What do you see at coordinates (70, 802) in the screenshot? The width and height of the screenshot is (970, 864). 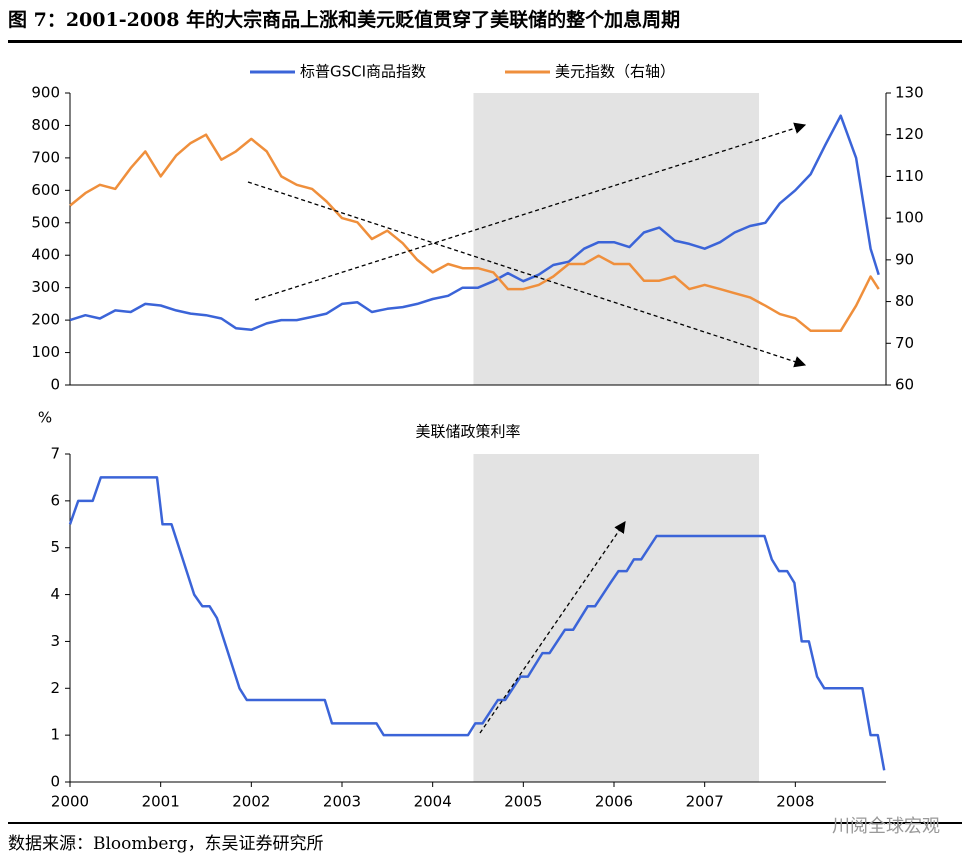 I see `x-tick-label: 2000` at bounding box center [70, 802].